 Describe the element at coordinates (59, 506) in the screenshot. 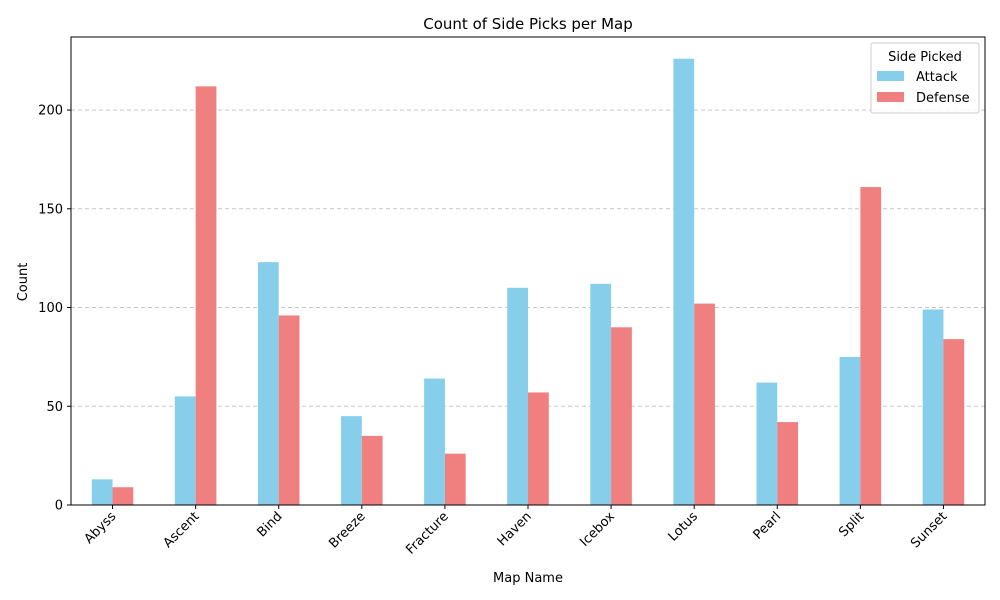

I see `y-tick-label: 0` at that location.